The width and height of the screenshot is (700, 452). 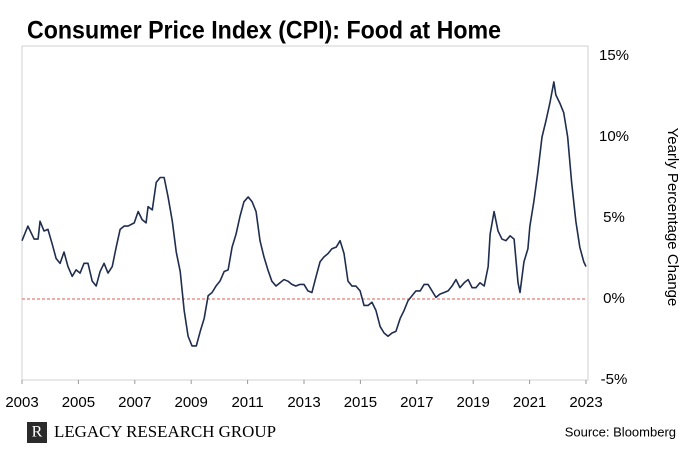 What do you see at coordinates (614, 379) in the screenshot?
I see `y-tick-label: -5%` at bounding box center [614, 379].